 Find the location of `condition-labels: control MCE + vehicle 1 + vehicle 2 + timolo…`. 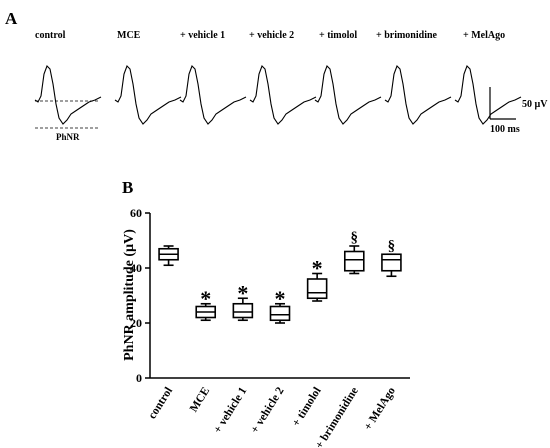

condition-labels: control MCE + vehicle 1 + vehicle 2 + timolo… is located at coordinates (270, 35).